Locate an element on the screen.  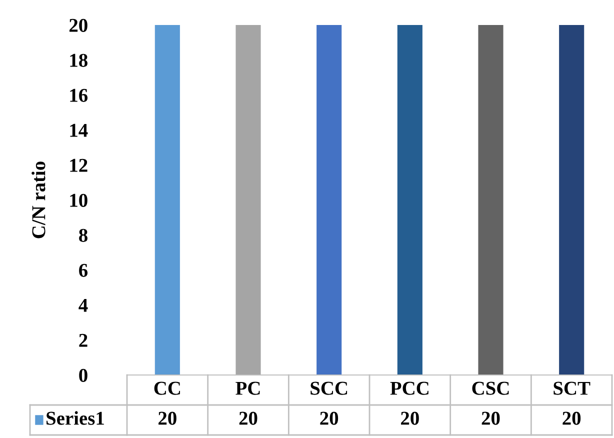
y-tick-label: 10 is located at coordinates (79, 200).